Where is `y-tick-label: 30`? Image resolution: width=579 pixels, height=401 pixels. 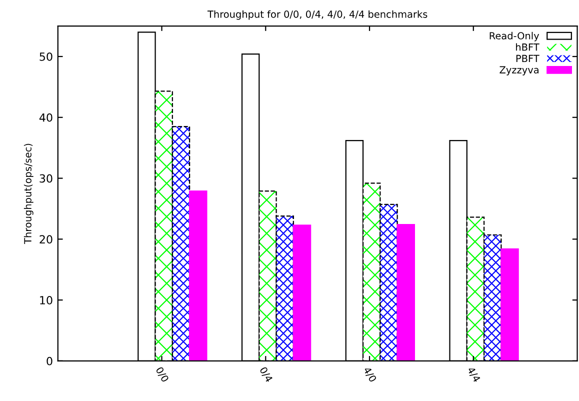 y-tick-label: 30 is located at coordinates (46, 178).